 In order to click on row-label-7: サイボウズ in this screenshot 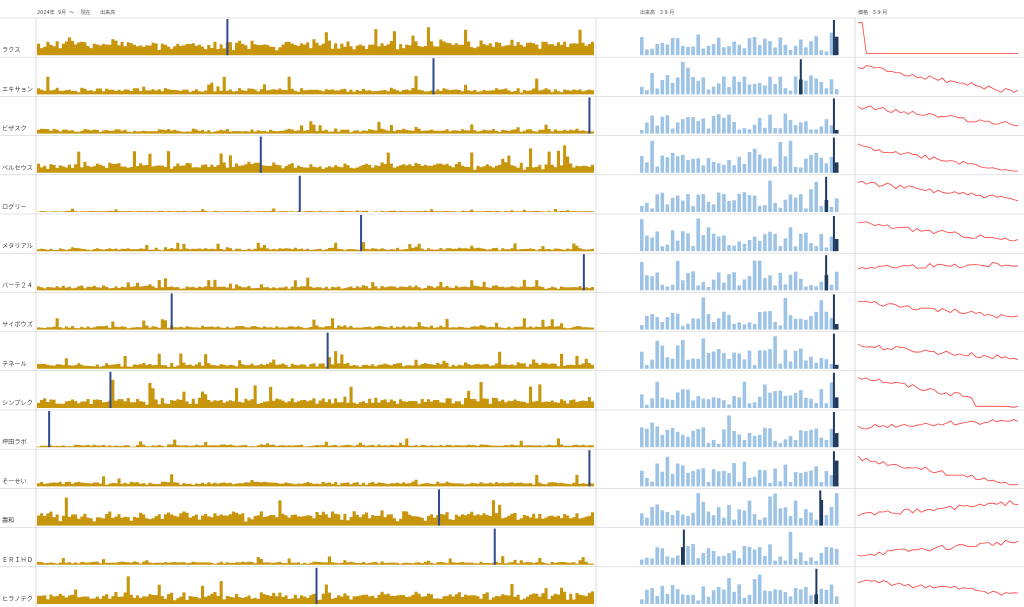, I will do `click(17, 325)`.